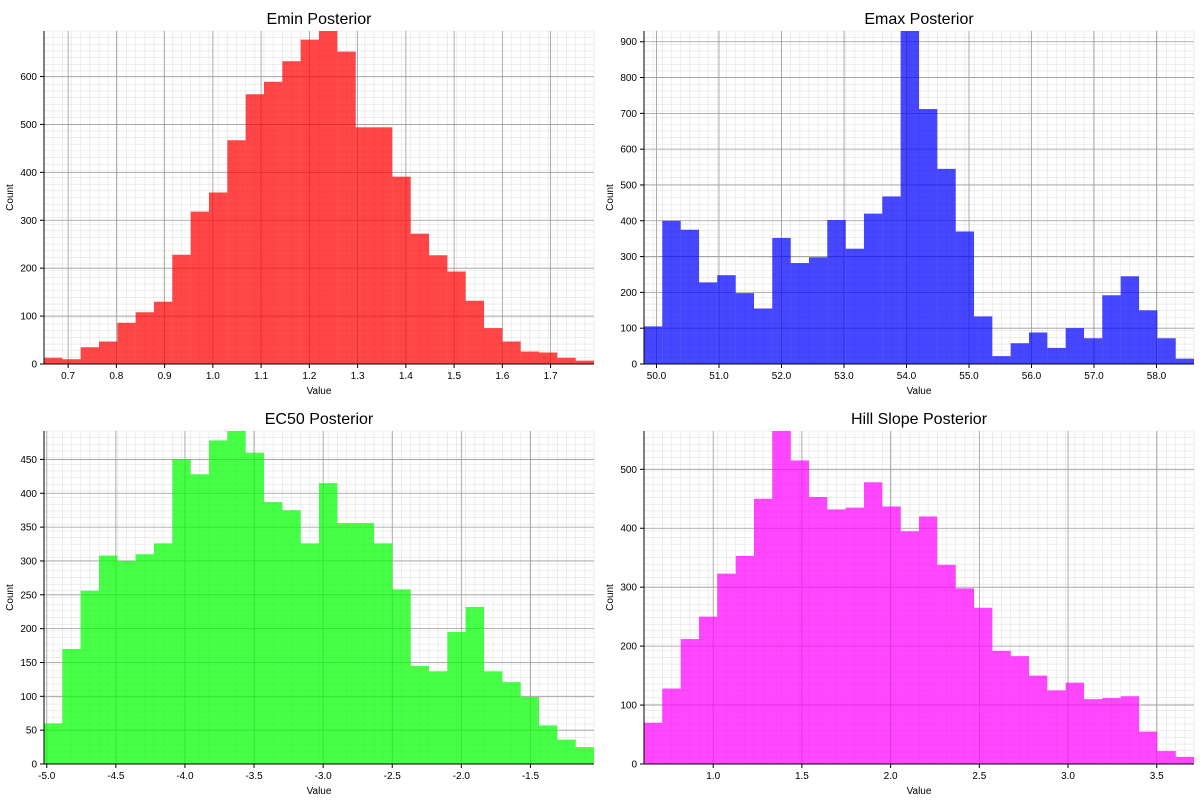 The image size is (1200, 800). What do you see at coordinates (213, 376) in the screenshot?
I see `x-tick-label: 1.0` at bounding box center [213, 376].